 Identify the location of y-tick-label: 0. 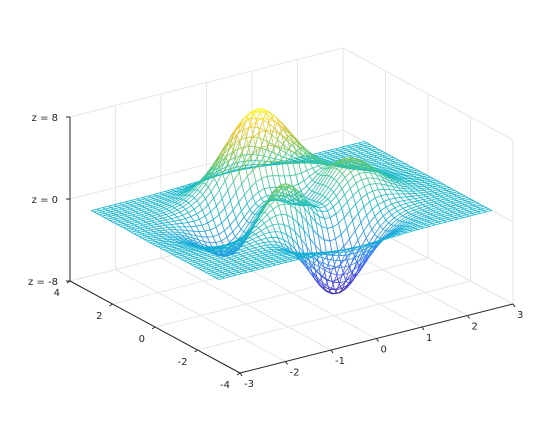
(142, 339).